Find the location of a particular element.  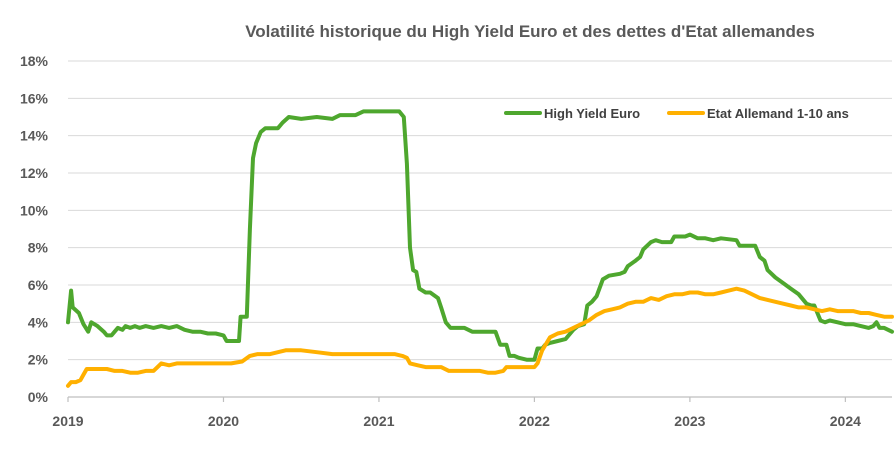

y-tick-label: 18% is located at coordinates (34, 61).